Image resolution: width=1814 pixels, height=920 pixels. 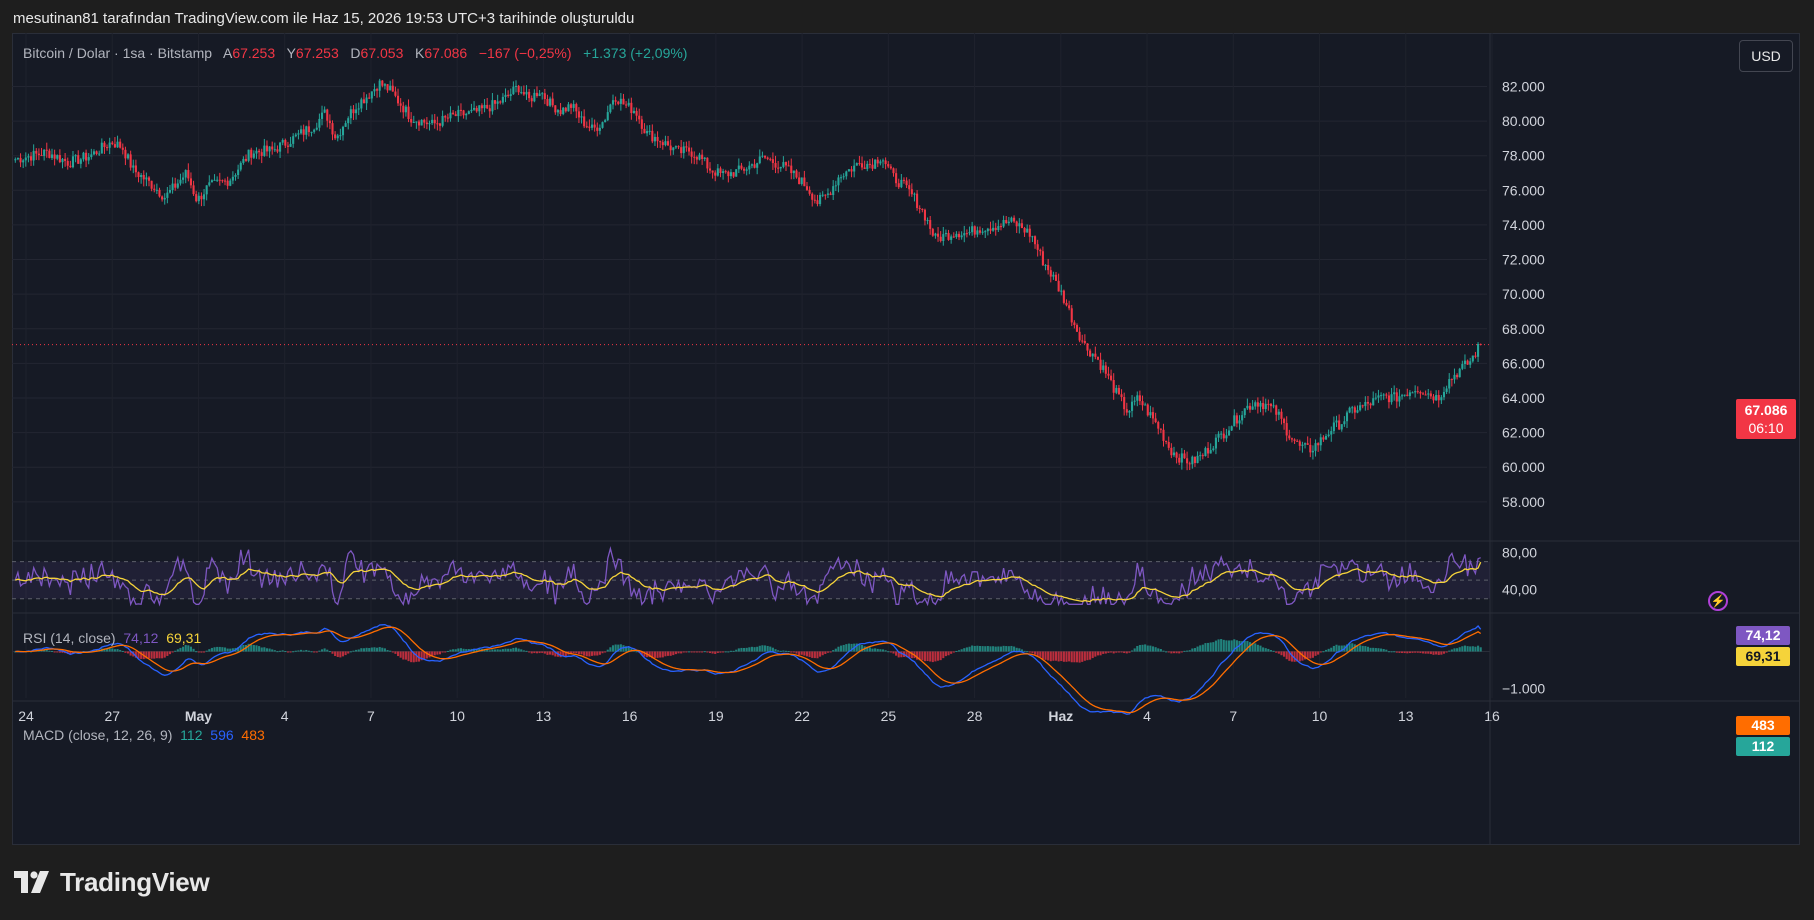 What do you see at coordinates (1763, 725) in the screenshot?
I see `macd-signal-tag: 483` at bounding box center [1763, 725].